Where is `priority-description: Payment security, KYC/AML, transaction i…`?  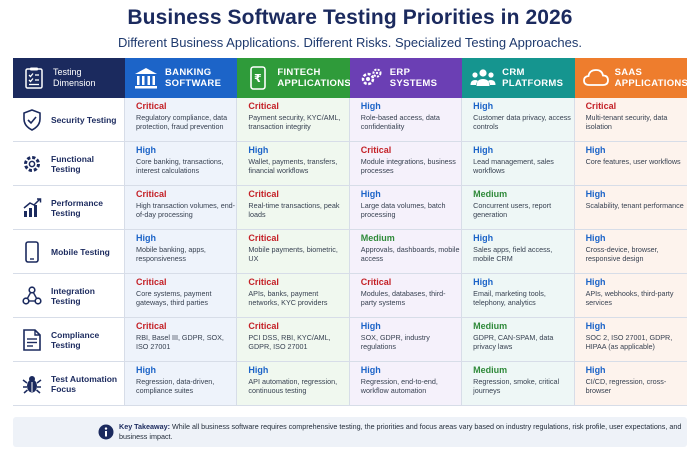
priority-description: Payment security, KYC/AML, transaction i… is located at coordinates (294, 122).